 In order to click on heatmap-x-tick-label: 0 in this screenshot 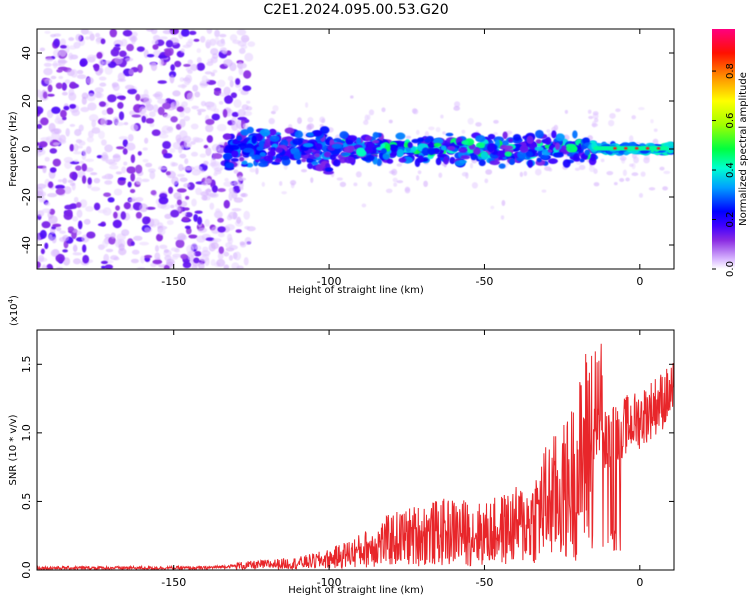, I will do `click(639, 281)`.